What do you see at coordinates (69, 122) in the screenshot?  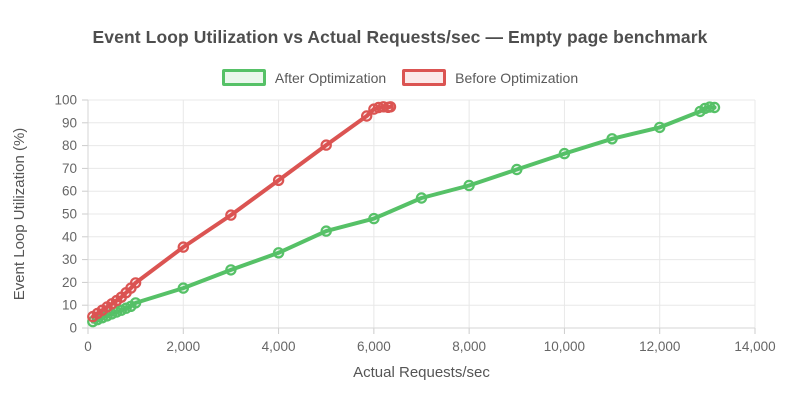 I see `y-tick-label: 90` at bounding box center [69, 122].